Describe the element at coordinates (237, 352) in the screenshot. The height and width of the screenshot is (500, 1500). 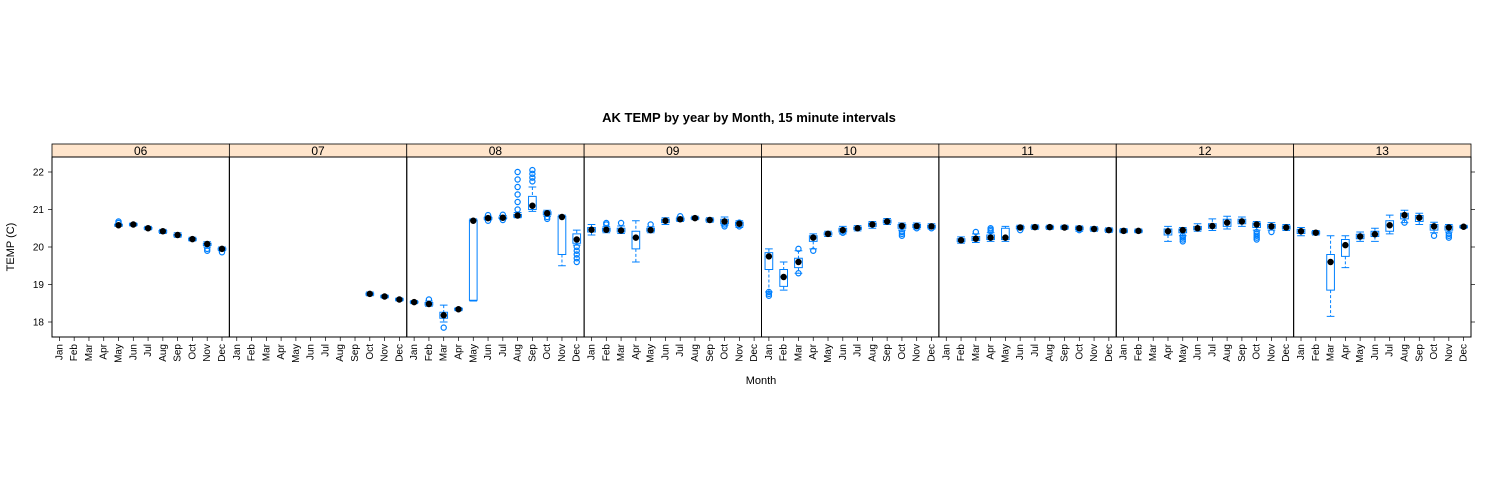
I see `x-tick-label-07-Jan: Jan` at that location.